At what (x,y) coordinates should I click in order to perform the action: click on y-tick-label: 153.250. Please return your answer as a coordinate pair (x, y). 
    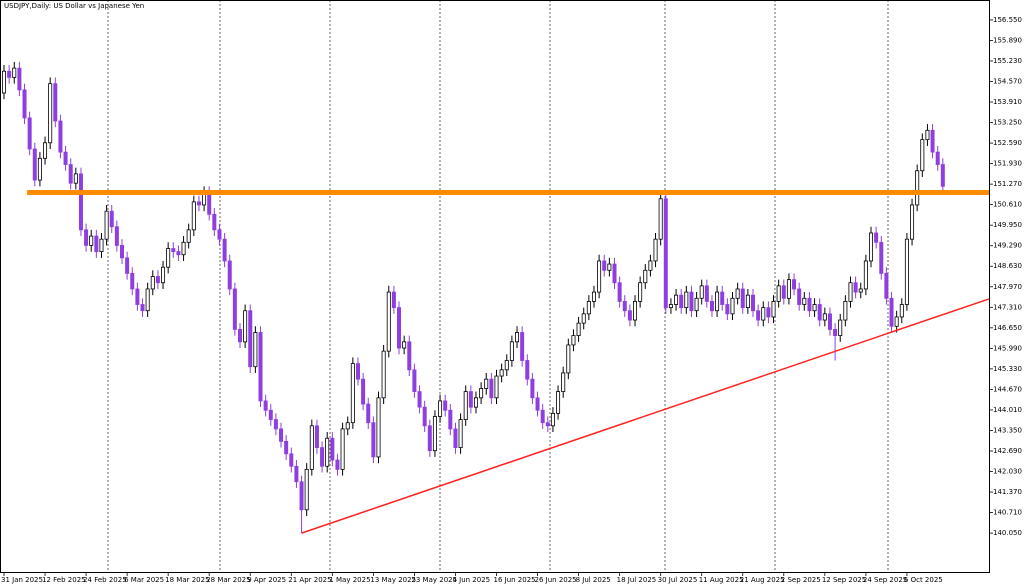
    Looking at the image, I should click on (1007, 123).